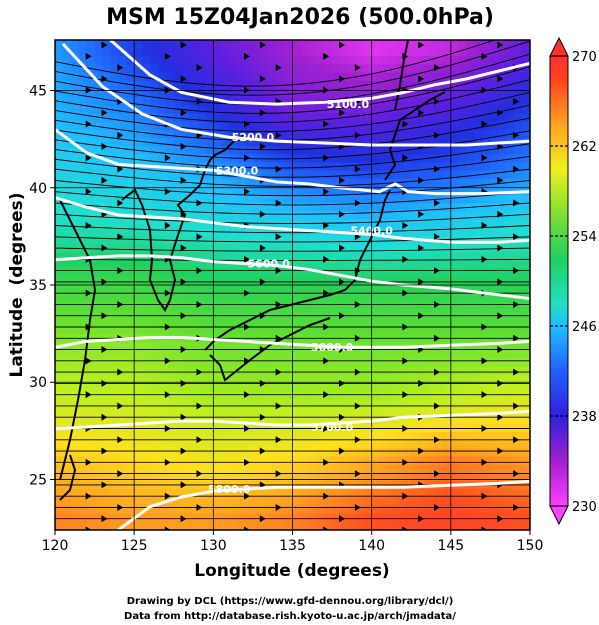 The width and height of the screenshot is (599, 625). I want to click on coast-taiwan, so click(68, 477).